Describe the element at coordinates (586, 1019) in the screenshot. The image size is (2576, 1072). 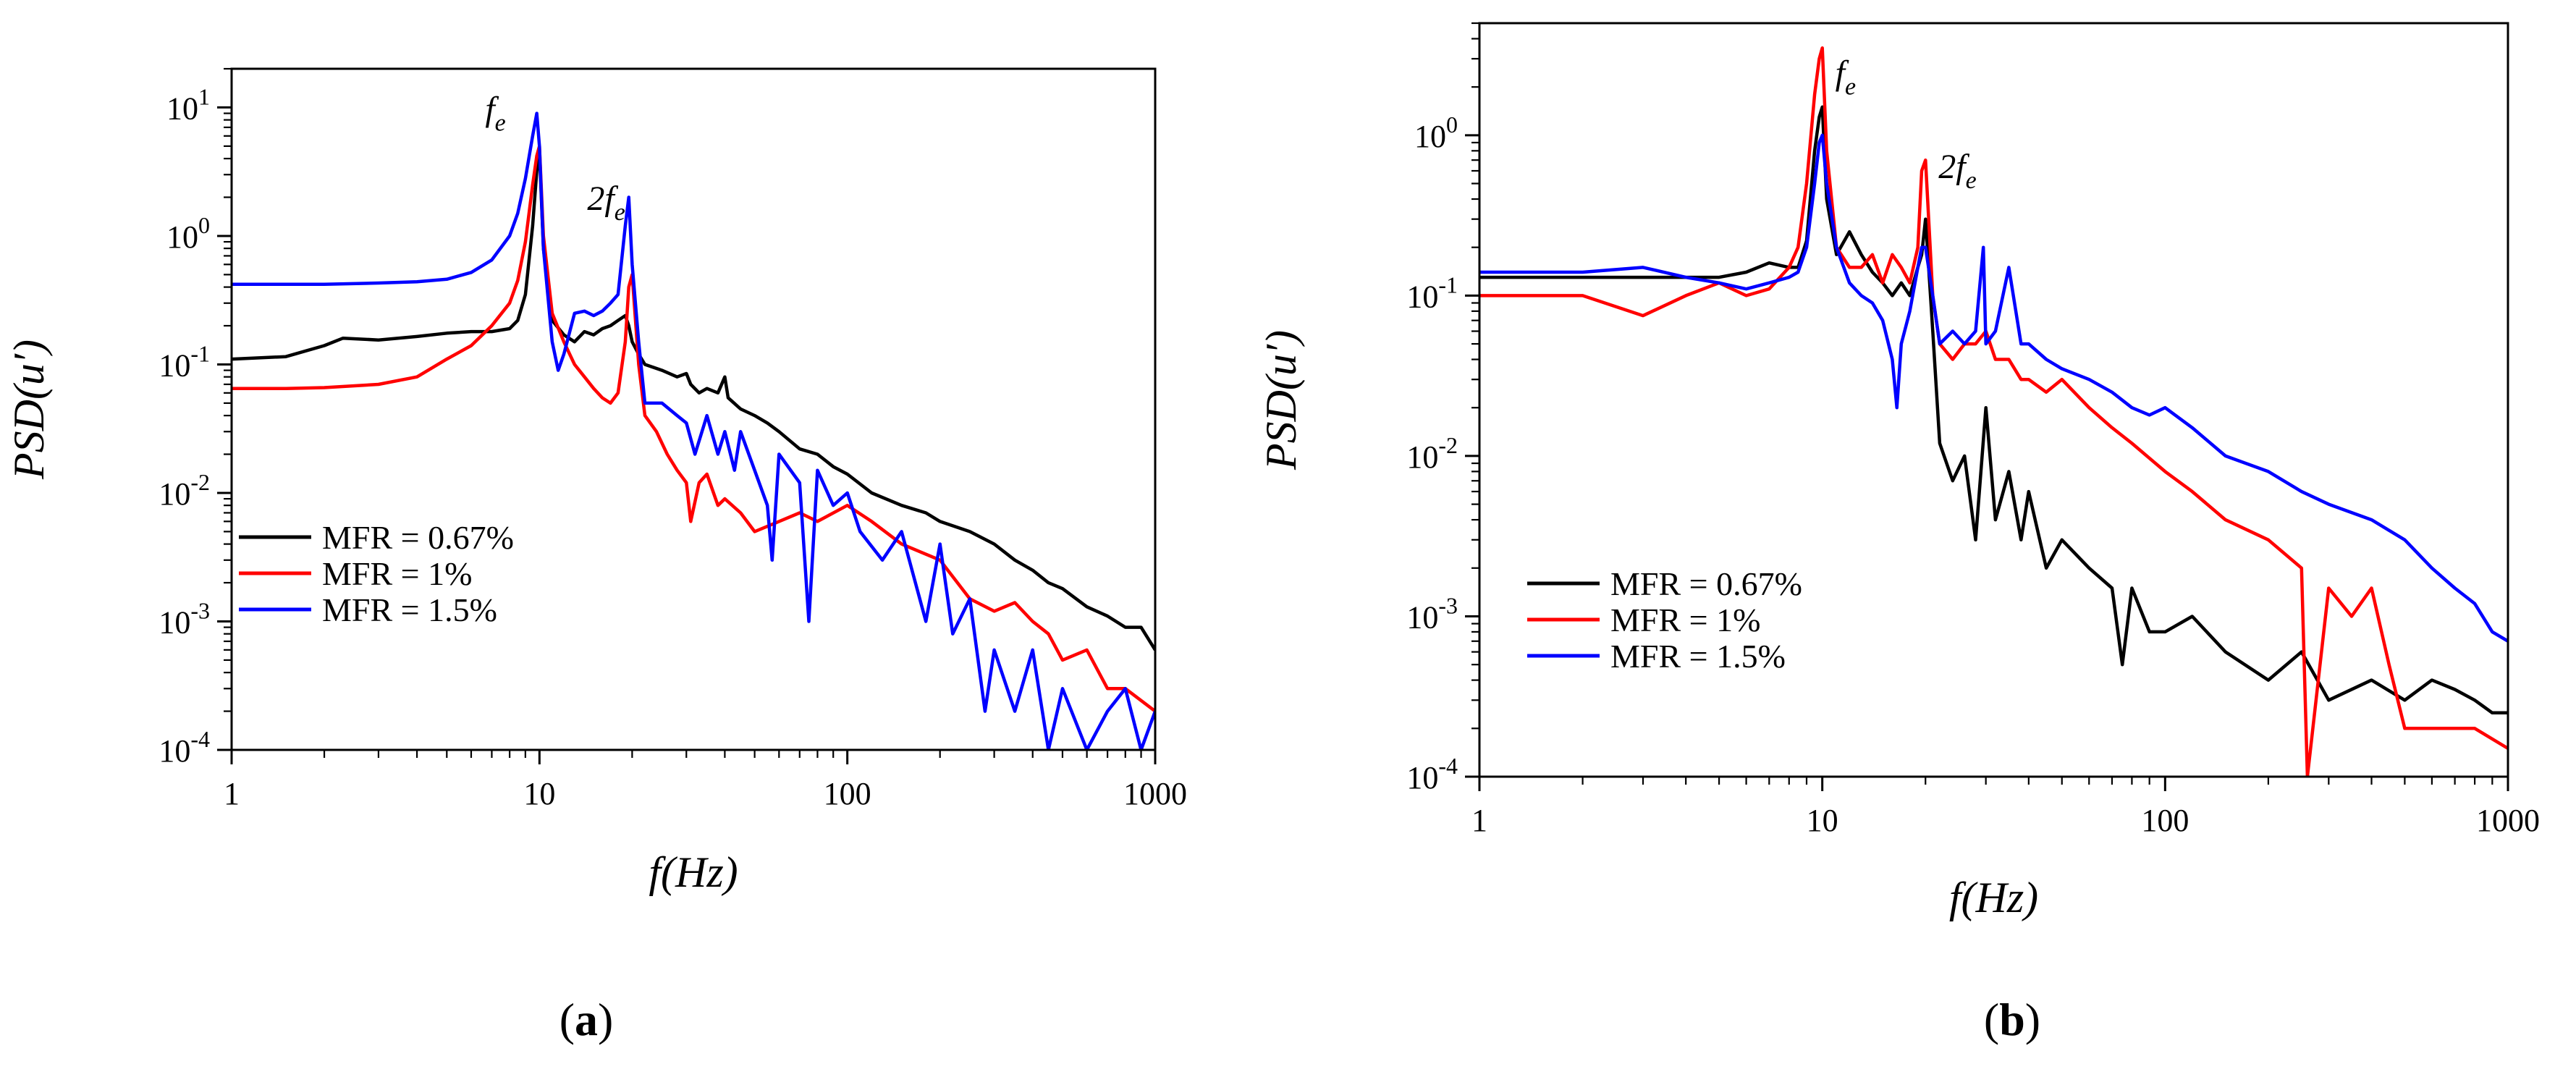
I see `panel-label: (a)` at that location.